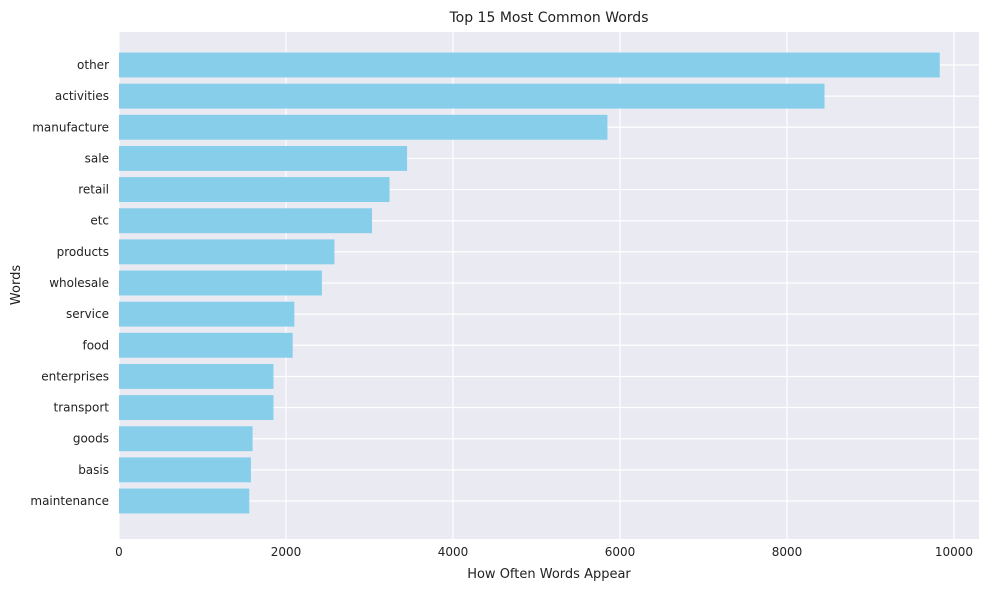  I want to click on y-axis-label: Words, so click(16, 285).